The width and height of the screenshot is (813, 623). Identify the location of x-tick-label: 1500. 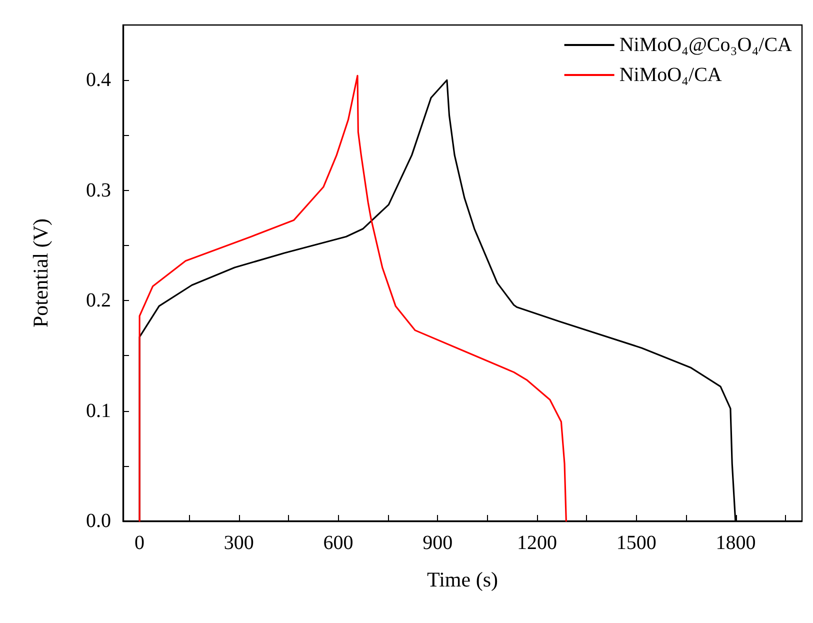
(636, 543).